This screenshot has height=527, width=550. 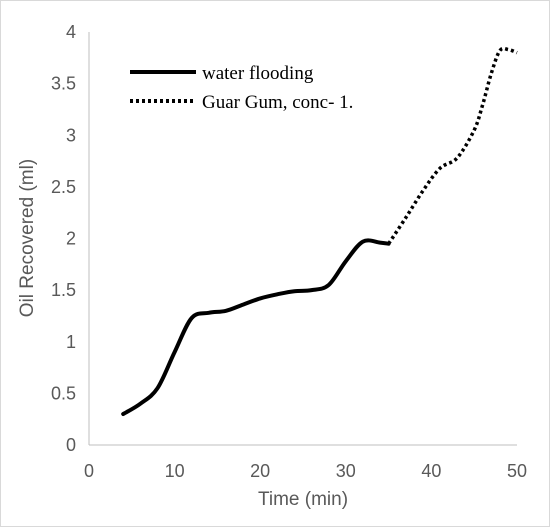 What do you see at coordinates (27, 238) in the screenshot?
I see `y-axis-title: Oil Recovered (ml)` at bounding box center [27, 238].